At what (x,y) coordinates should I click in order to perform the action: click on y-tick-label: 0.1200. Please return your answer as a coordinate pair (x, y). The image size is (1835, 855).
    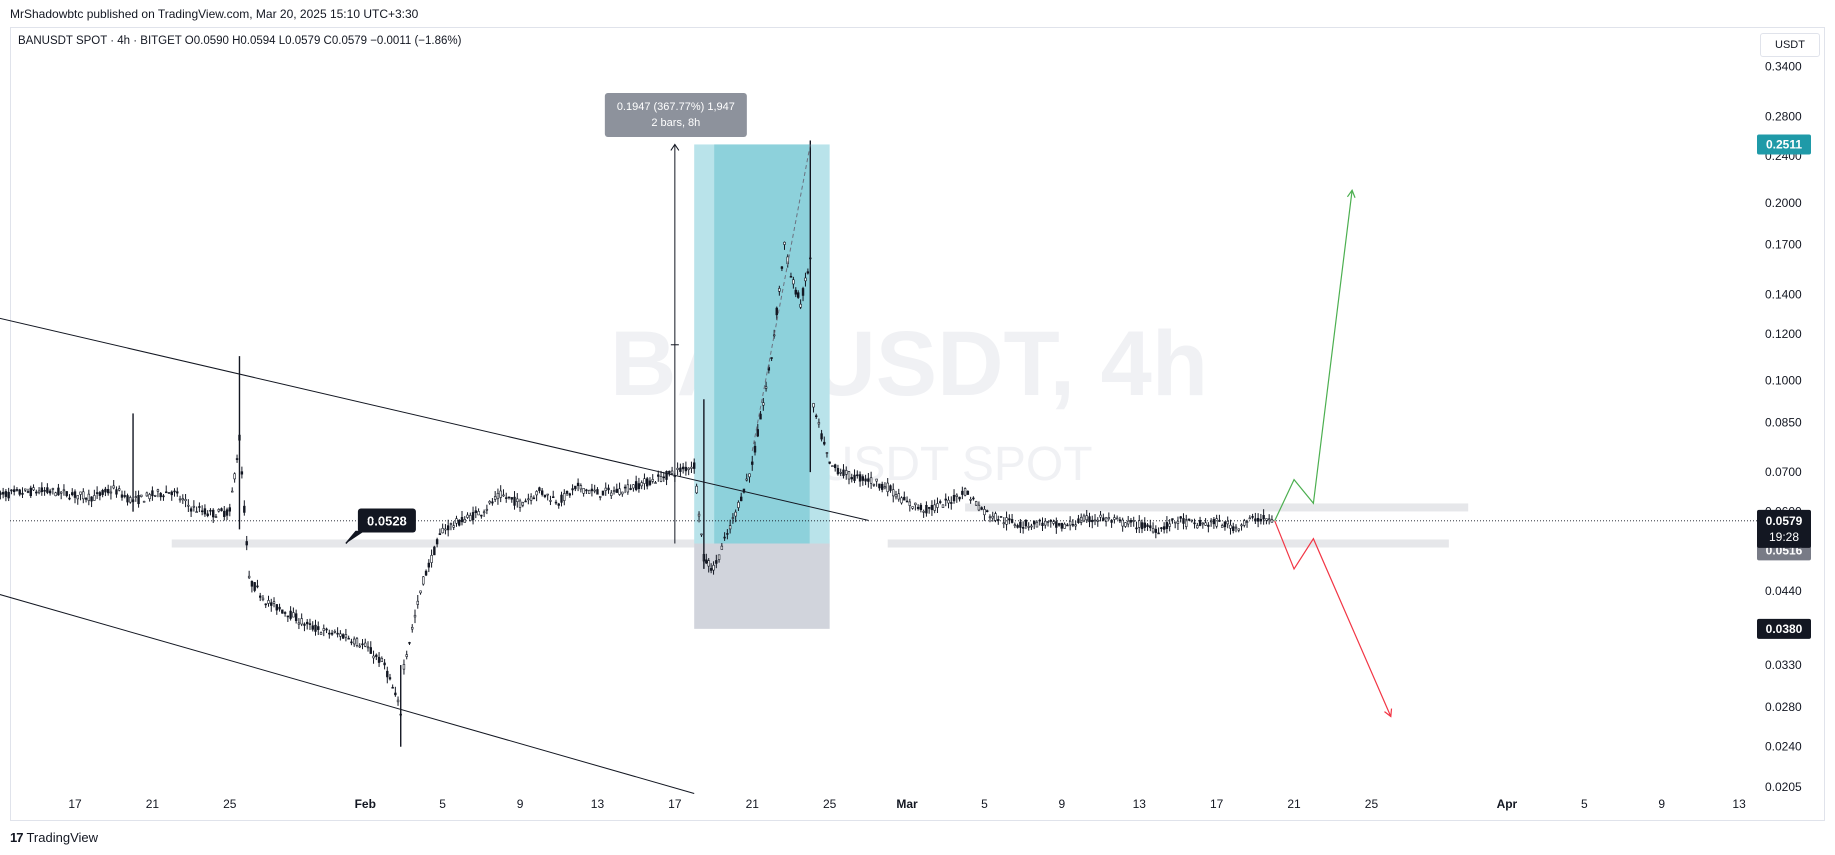
    Looking at the image, I should click on (1783, 334).